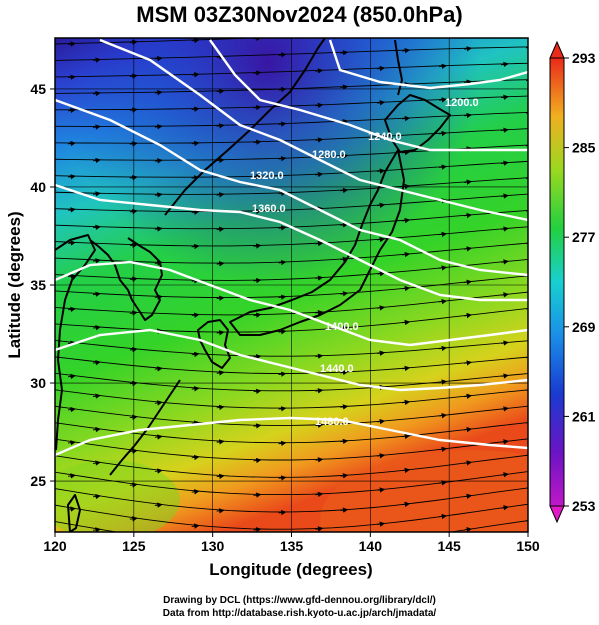  I want to click on colorbar-label: 269, so click(584, 327).